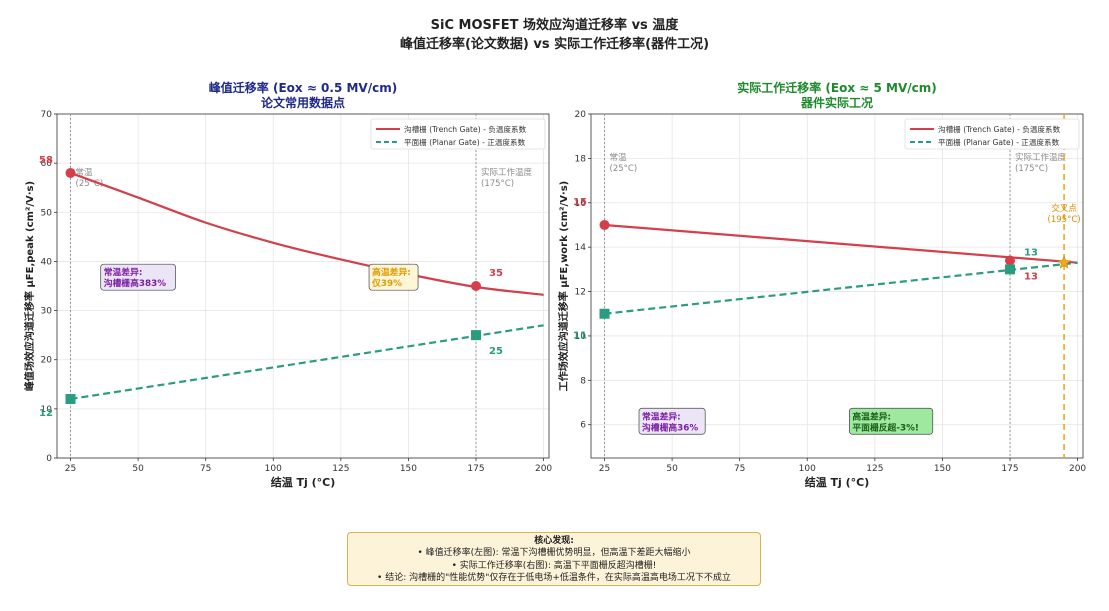 The height and width of the screenshot is (611, 1109). Describe the element at coordinates (1064, 208) in the screenshot. I see `crossover-label: 交叉点` at that location.